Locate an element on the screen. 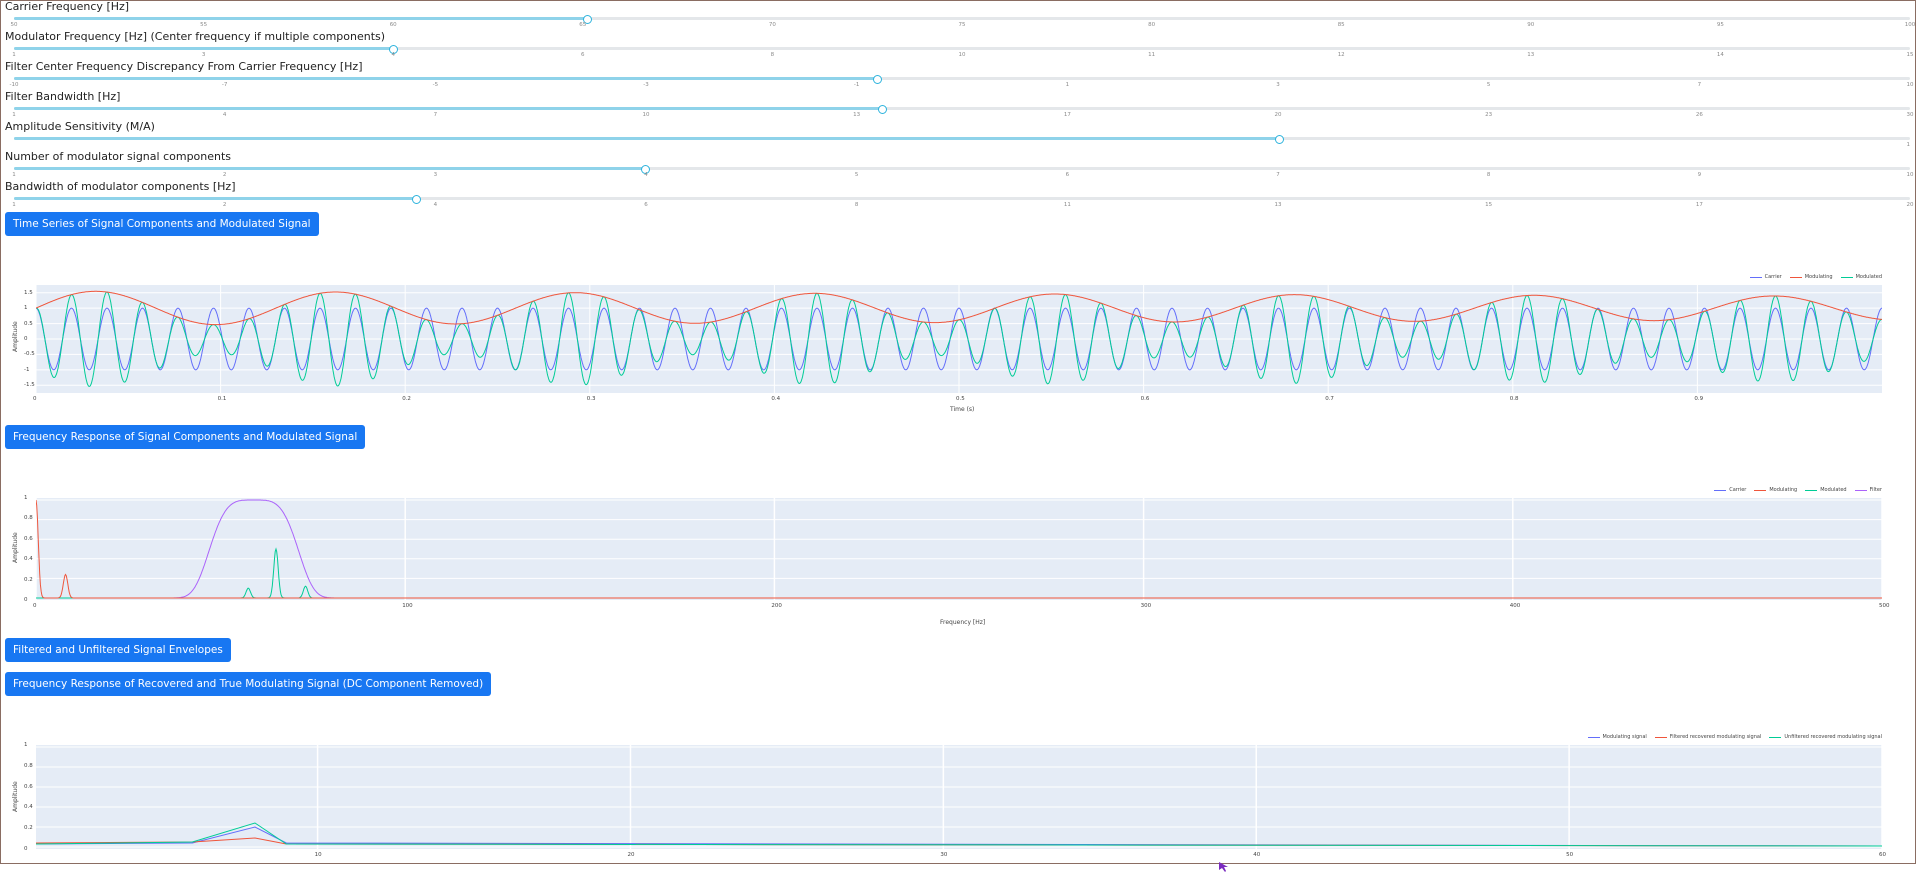 Image resolution: width=1920 pixels, height=872 pixels. series-line-filter is located at coordinates (959, 549).